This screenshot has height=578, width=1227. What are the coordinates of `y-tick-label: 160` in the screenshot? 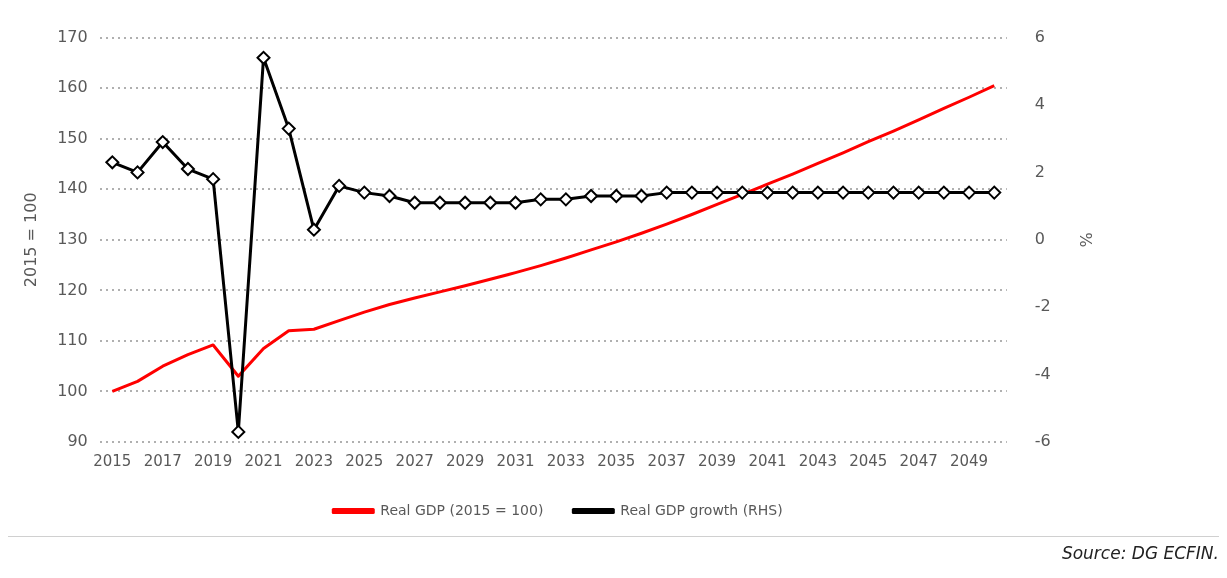 It's located at (72, 87).